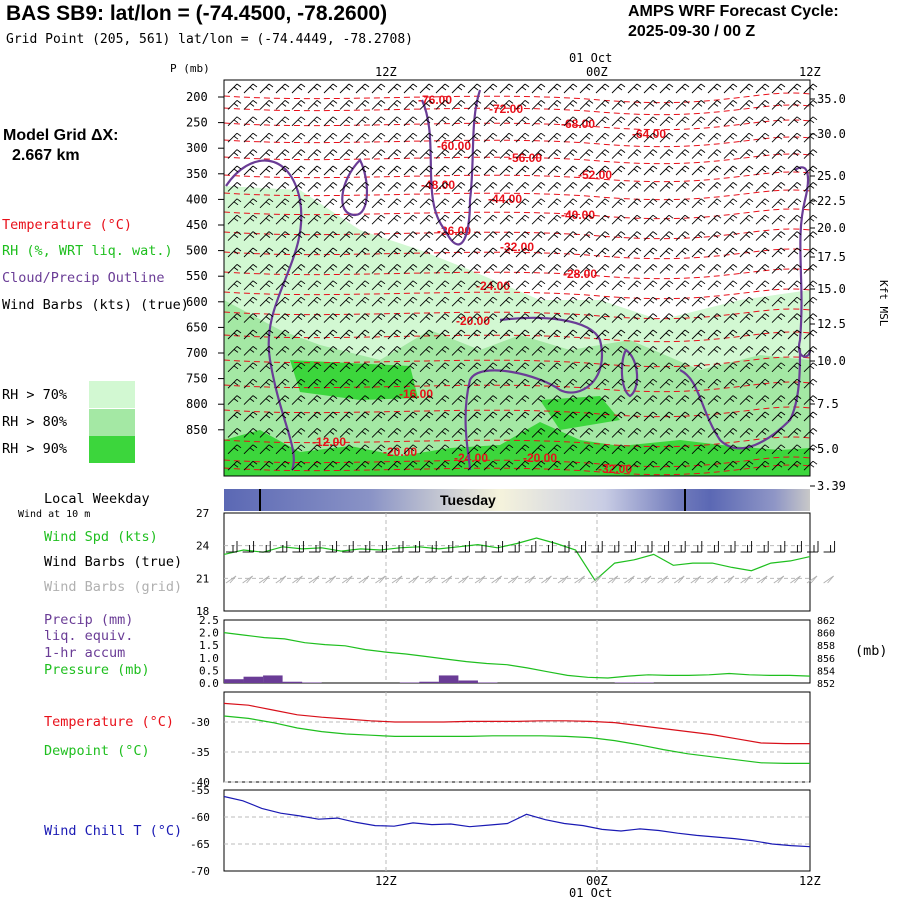 This screenshot has height=900, width=900. What do you see at coordinates (517, 388) in the screenshot?
I see `rh80-region` at bounding box center [517, 388].